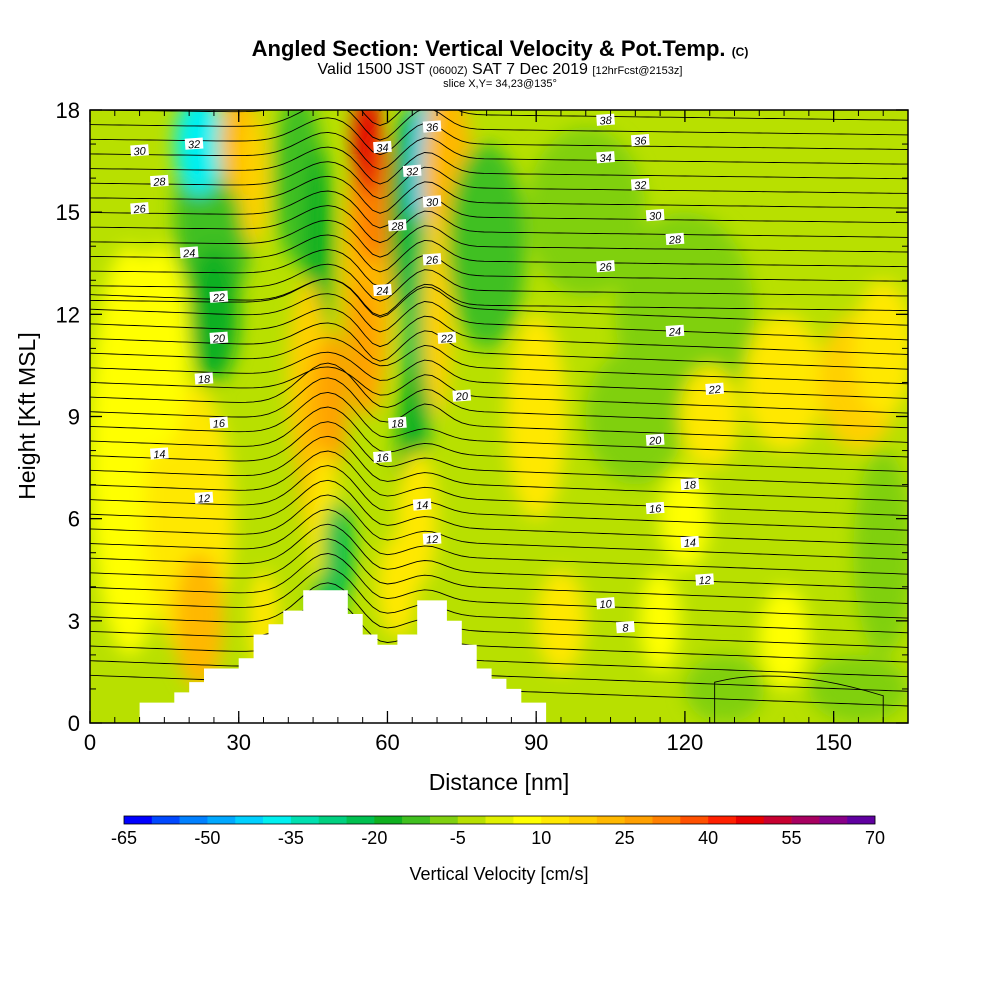 The height and width of the screenshot is (1000, 1000). Describe the element at coordinates (675, 331) in the screenshot. I see `isentrope-label: 24` at that location.